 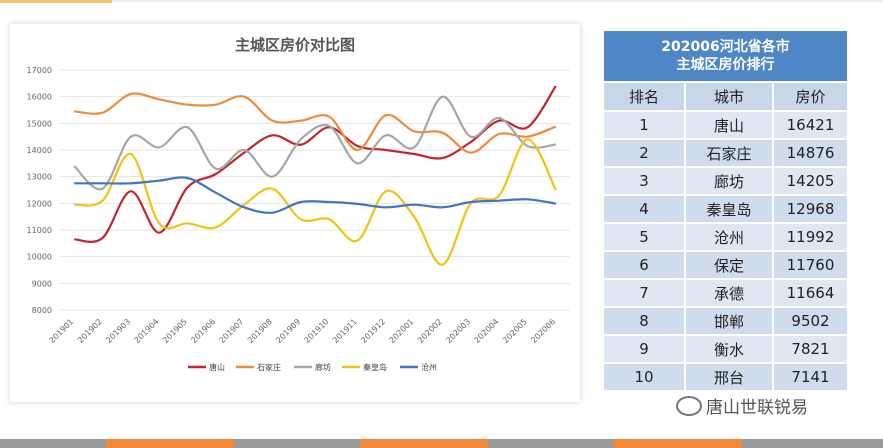 What do you see at coordinates (689, 406) in the screenshot?
I see `wechat-icon` at bounding box center [689, 406].